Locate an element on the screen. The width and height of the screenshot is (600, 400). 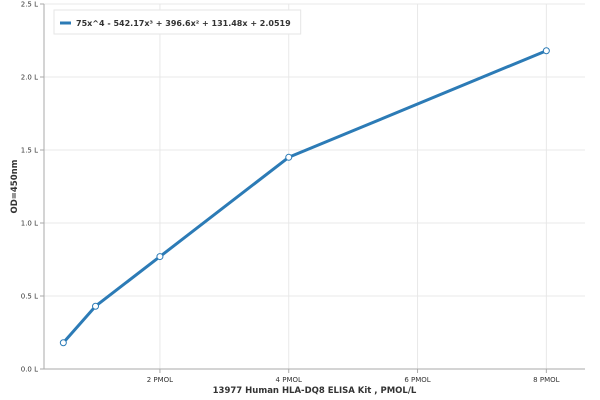
y-tick-label: 2.0 L is located at coordinates (29, 78).